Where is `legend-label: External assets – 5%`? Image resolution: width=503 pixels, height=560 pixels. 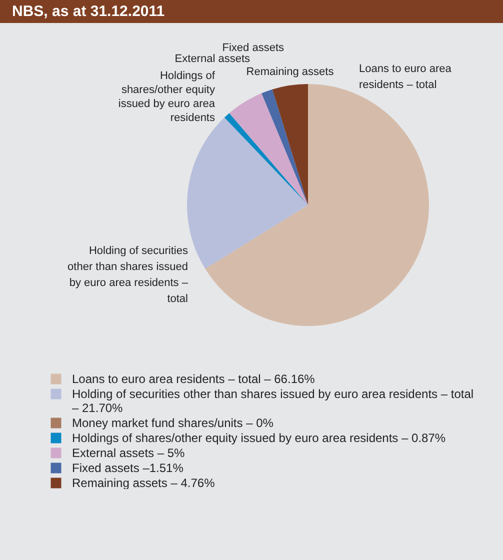 legend-label: External assets – 5% is located at coordinates (129, 453).